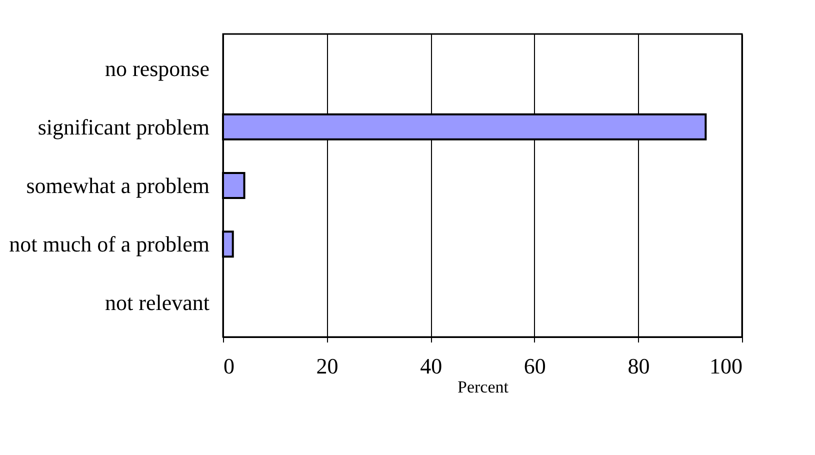  Describe the element at coordinates (109, 244) in the screenshot. I see `y-tick-label: not much of a problem` at that location.